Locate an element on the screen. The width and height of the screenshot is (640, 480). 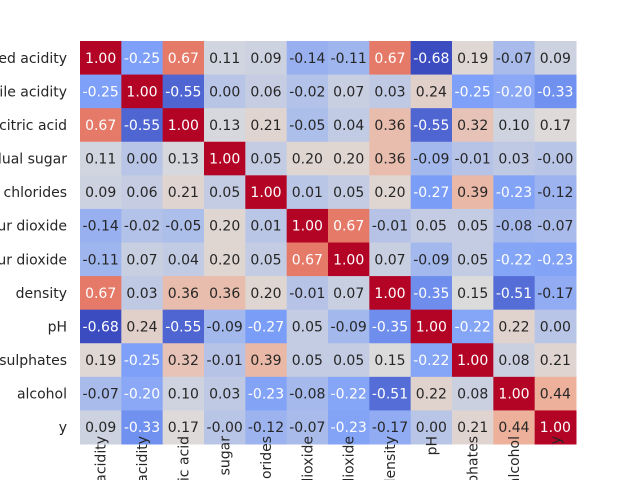
cell-label: -0.68 is located at coordinates (431, 59).